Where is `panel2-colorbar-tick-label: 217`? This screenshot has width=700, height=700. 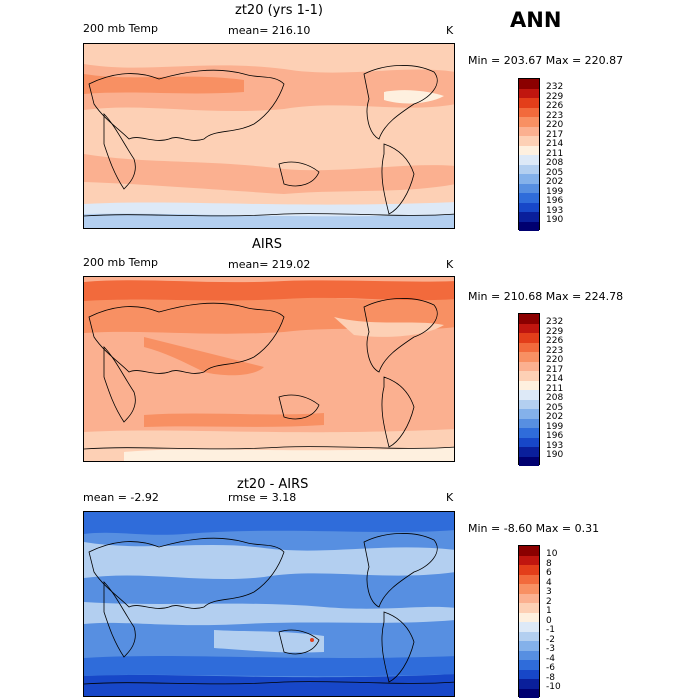 panel2-colorbar-tick-label: 217 is located at coordinates (555, 369).